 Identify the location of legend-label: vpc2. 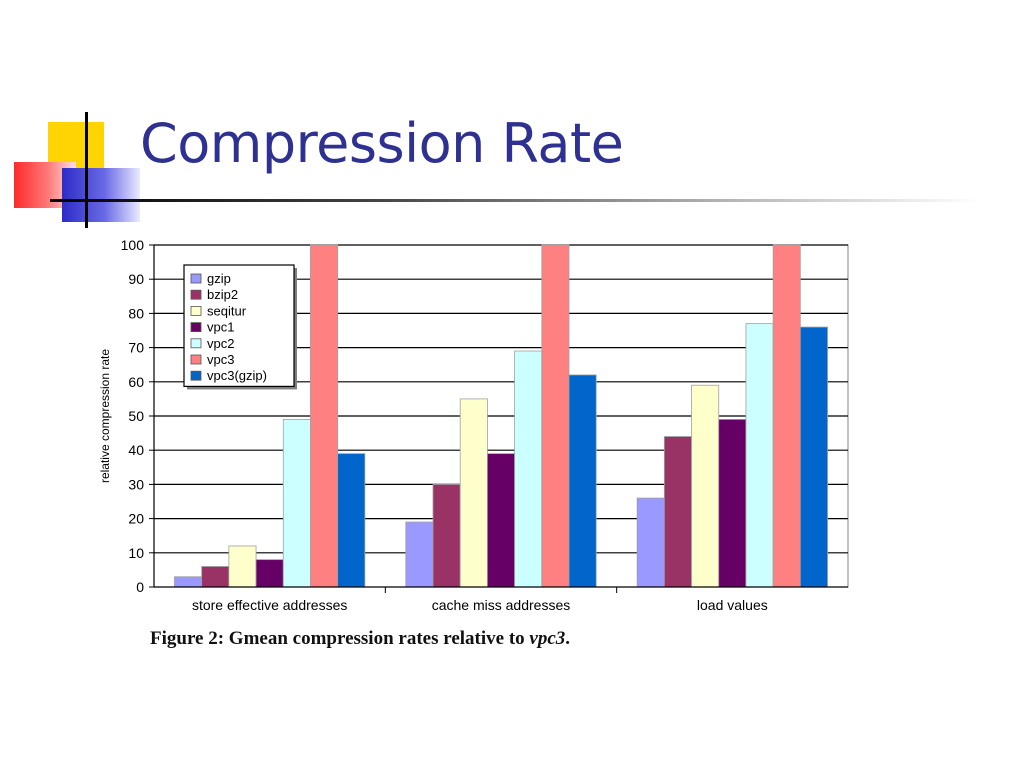
(220, 343).